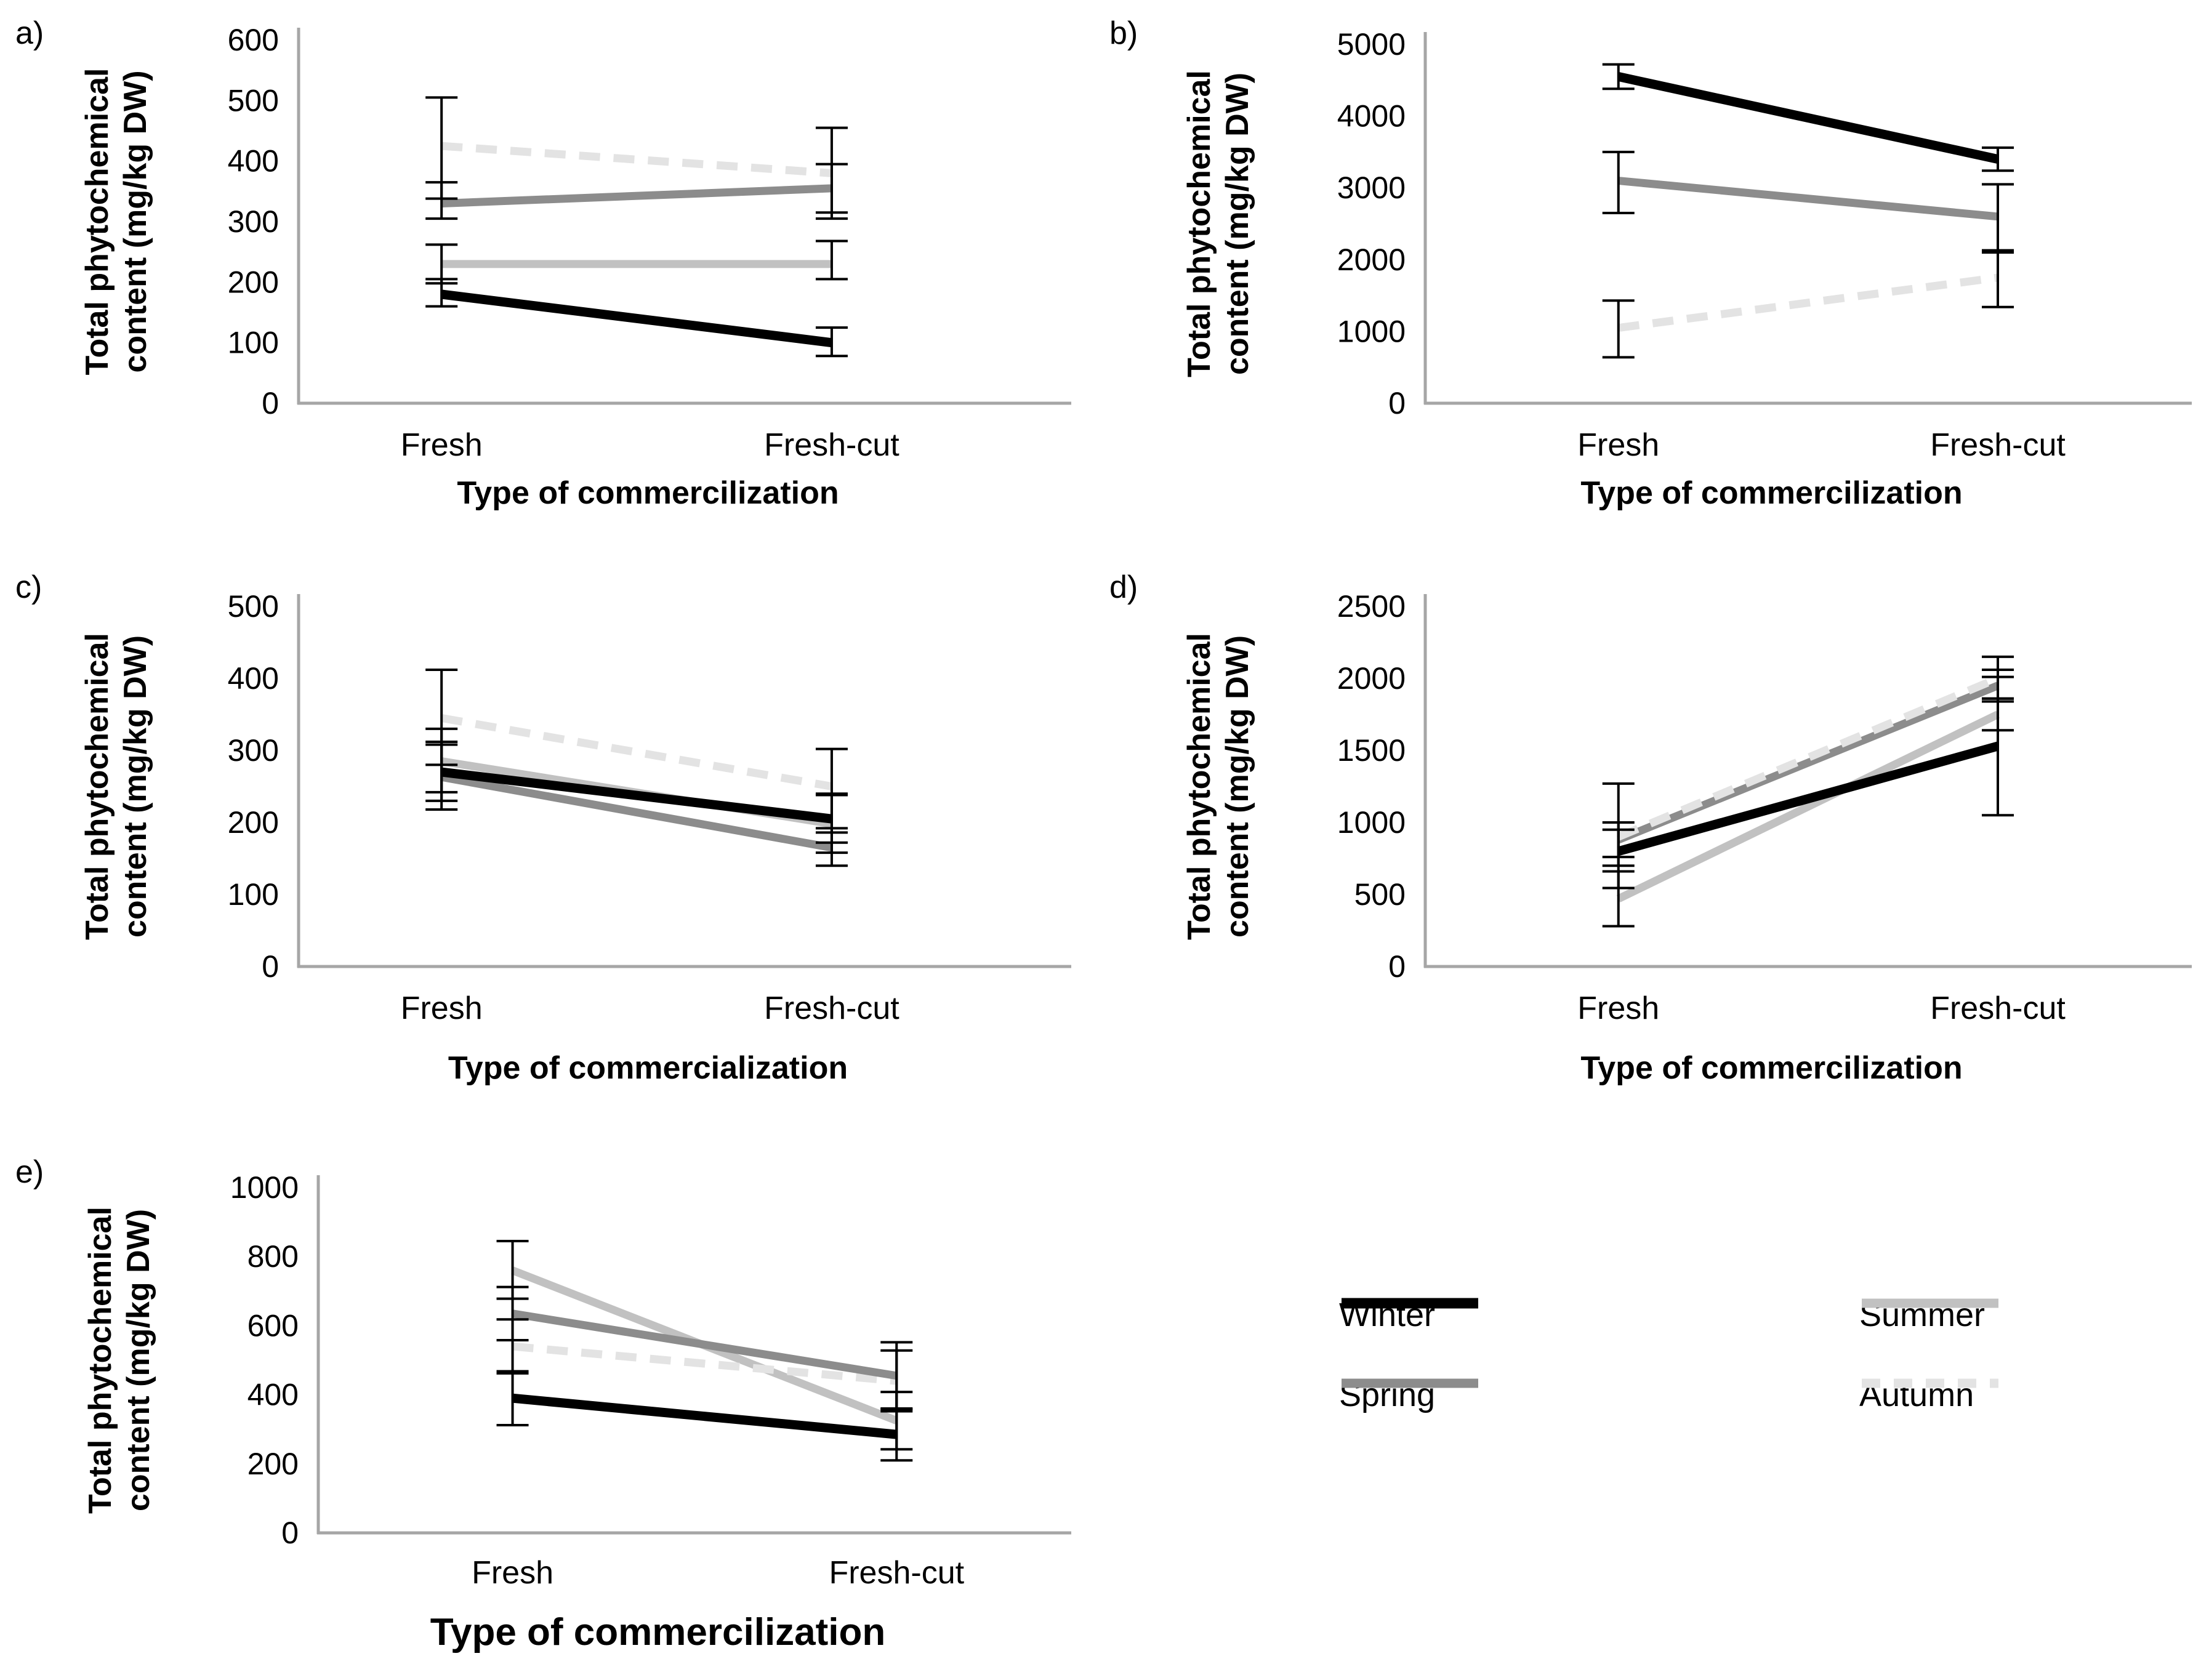 This screenshot has height=1680, width=2201. What do you see at coordinates (29, 33) in the screenshot?
I see `panel-a-letter: a)` at bounding box center [29, 33].